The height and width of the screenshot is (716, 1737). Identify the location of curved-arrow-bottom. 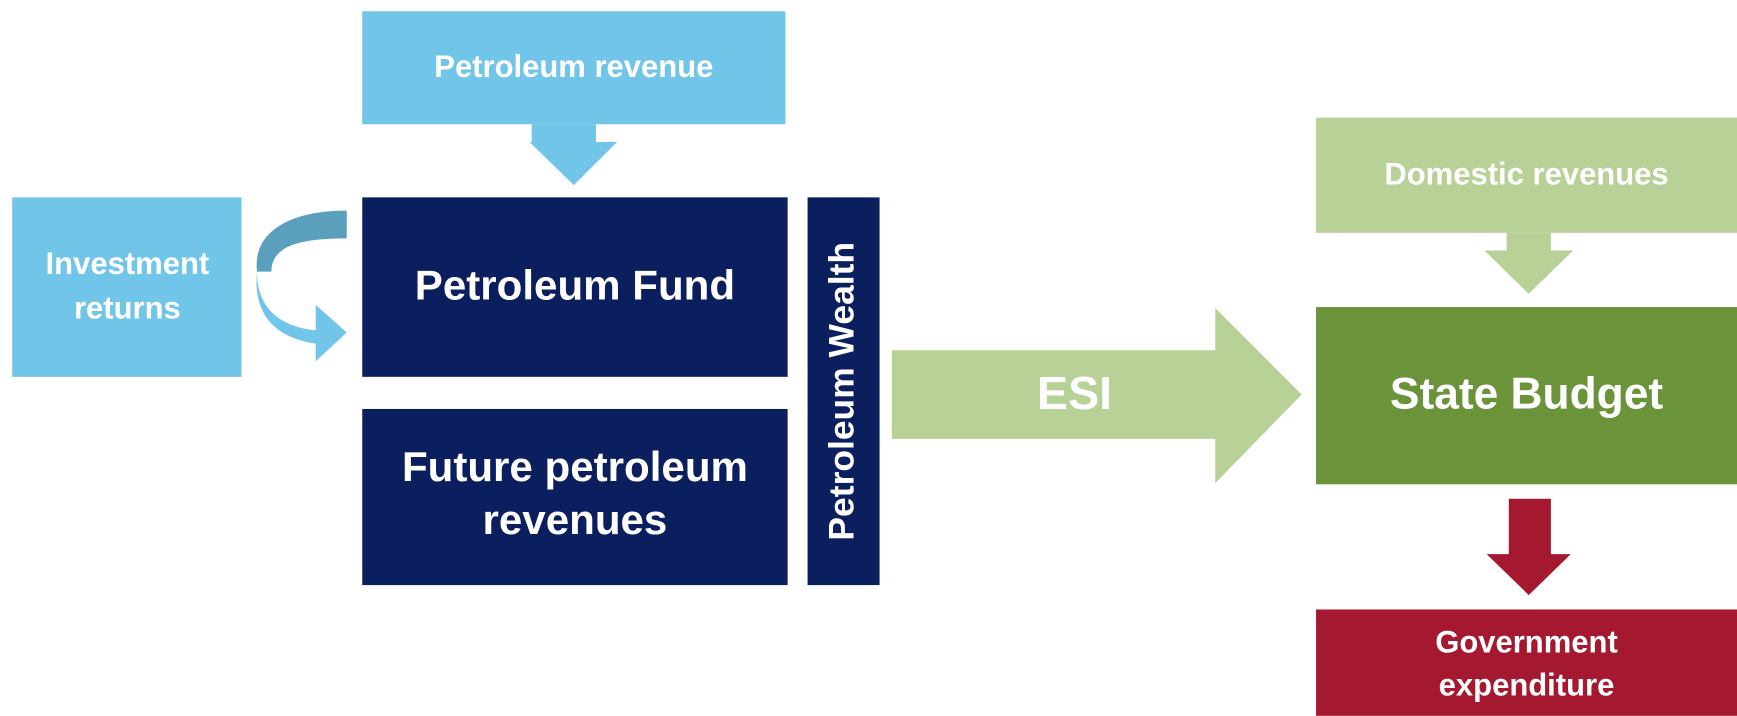
(301, 316).